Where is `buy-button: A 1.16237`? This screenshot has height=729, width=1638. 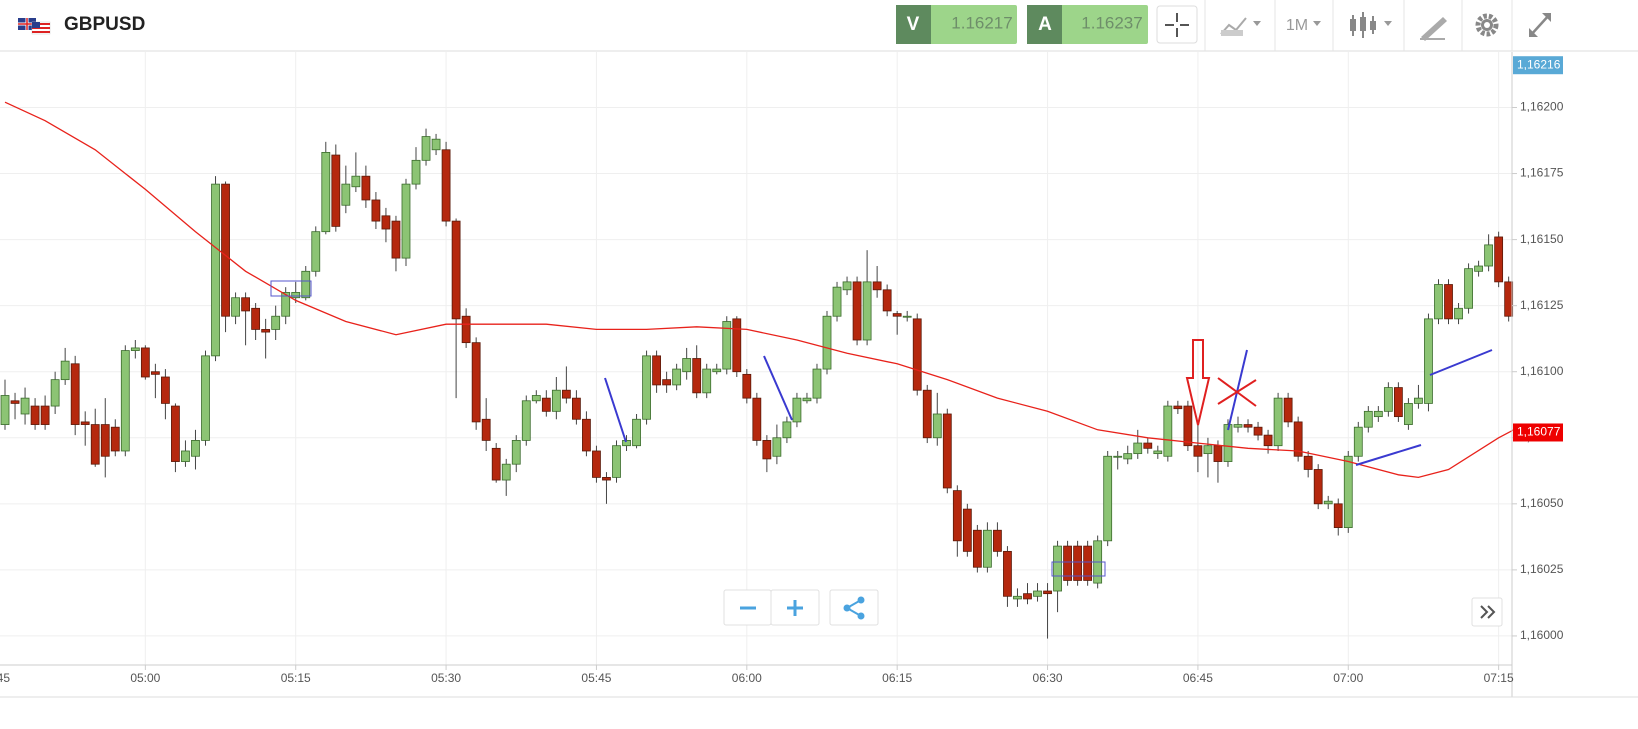
buy-button: A 1.16237 is located at coordinates (1087, 24).